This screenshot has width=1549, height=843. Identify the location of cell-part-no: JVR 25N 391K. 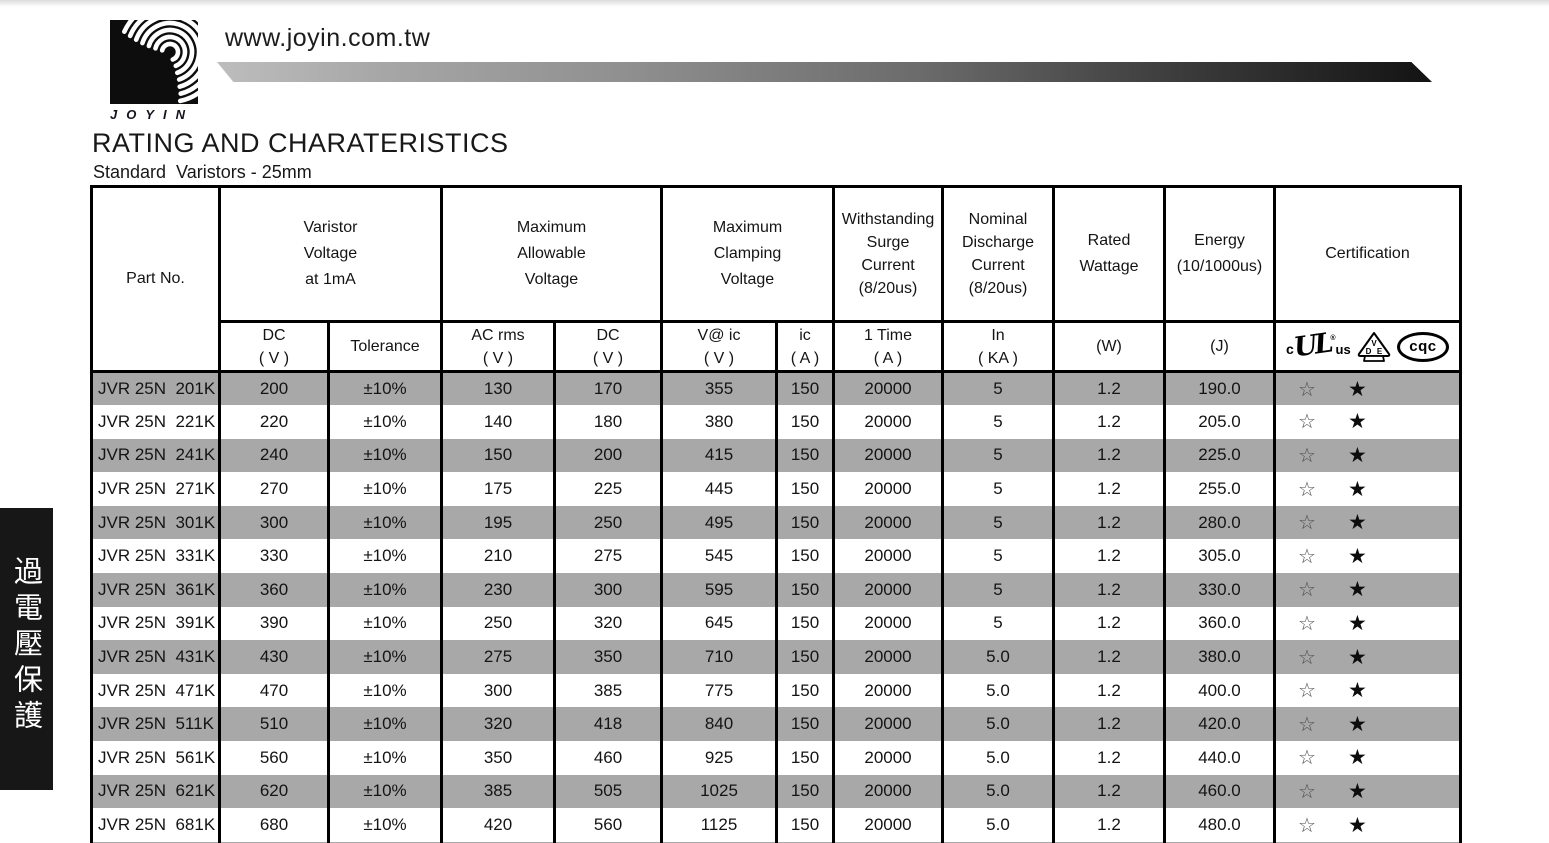
(155, 623).